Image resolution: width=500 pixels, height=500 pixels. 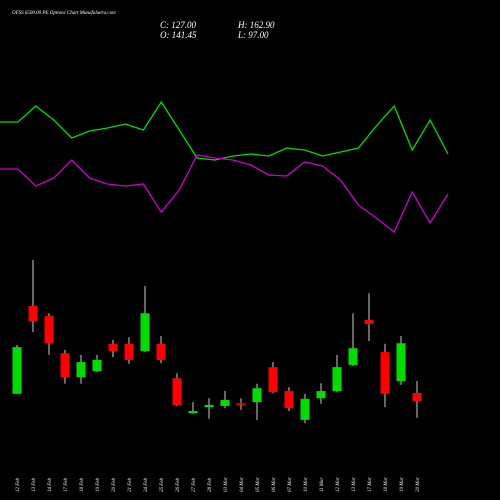 I want to click on x-tick-label: 11 Mar, so click(x=322, y=484).